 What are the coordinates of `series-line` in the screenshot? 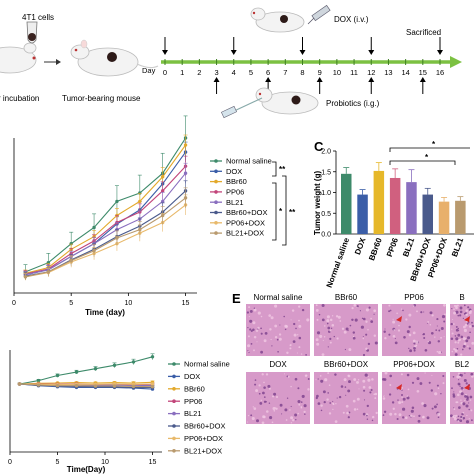 It's located at (86, 385).